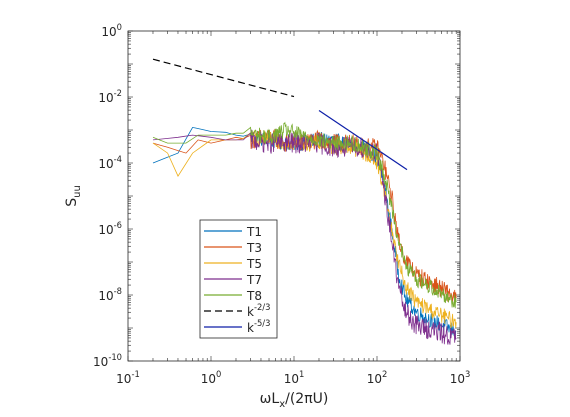  What do you see at coordinates (377, 377) in the screenshot?
I see `x-tick-label: 10²` at bounding box center [377, 377].